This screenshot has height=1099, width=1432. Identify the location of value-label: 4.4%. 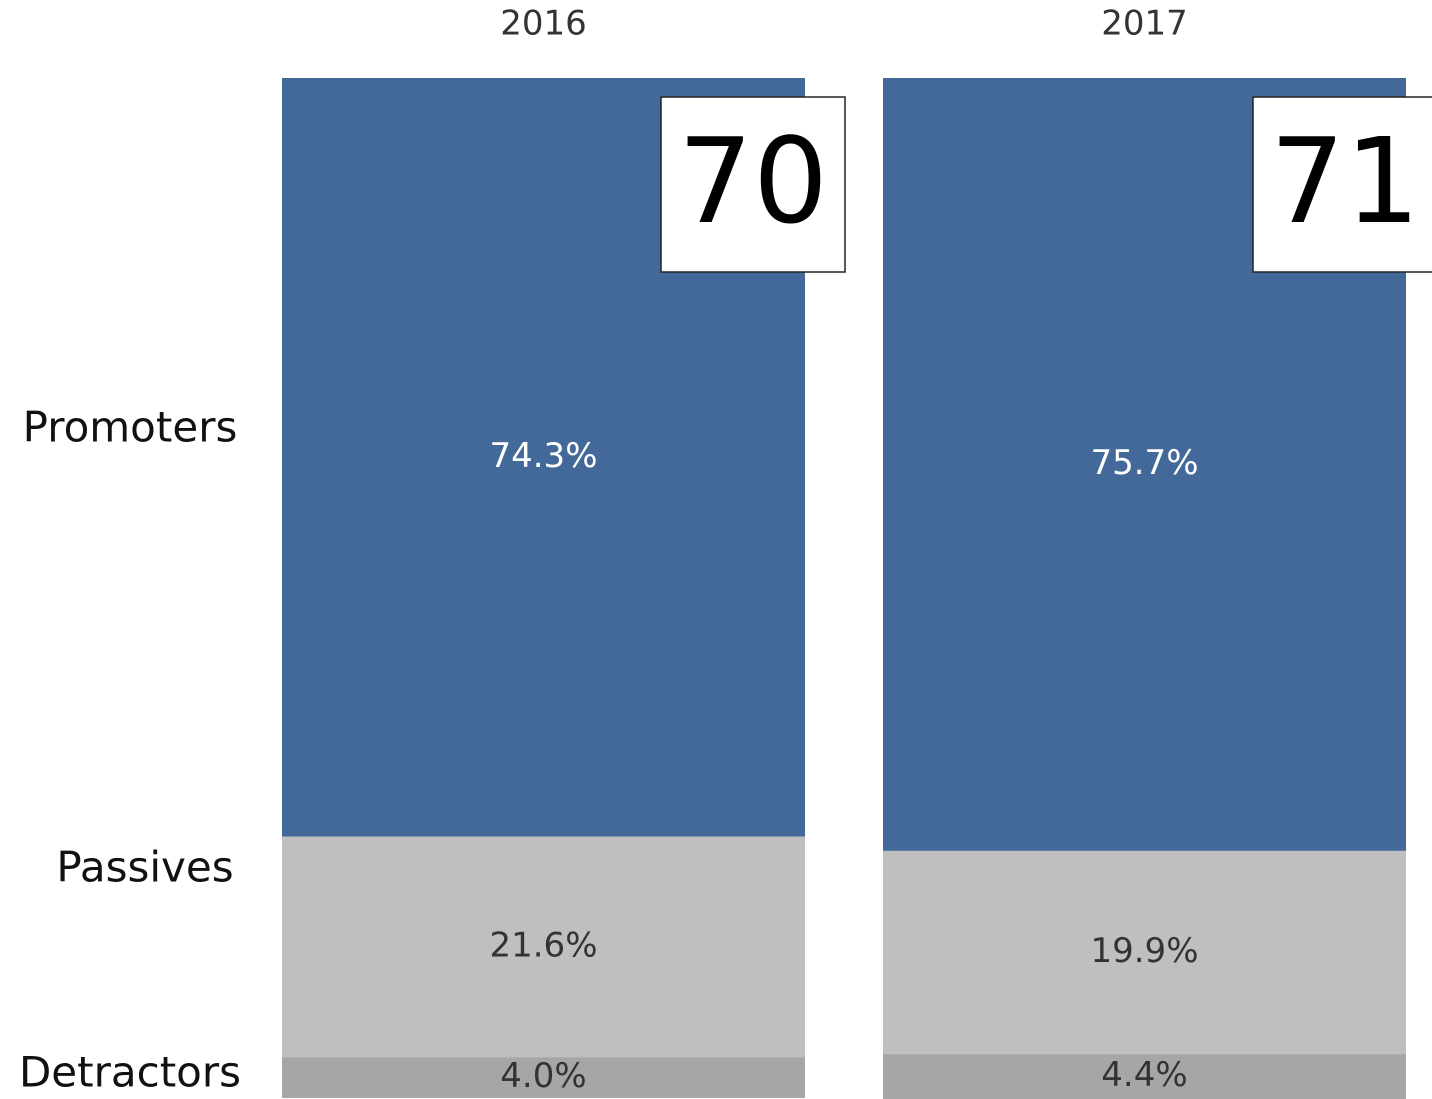
(1144, 1075).